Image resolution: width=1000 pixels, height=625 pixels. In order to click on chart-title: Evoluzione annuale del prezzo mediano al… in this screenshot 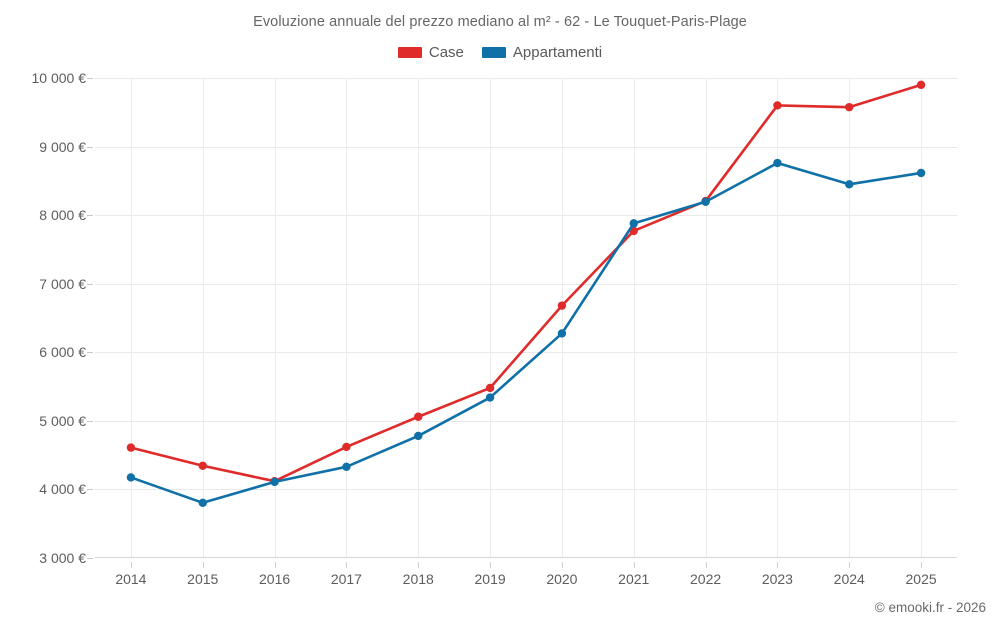, I will do `click(500, 22)`.